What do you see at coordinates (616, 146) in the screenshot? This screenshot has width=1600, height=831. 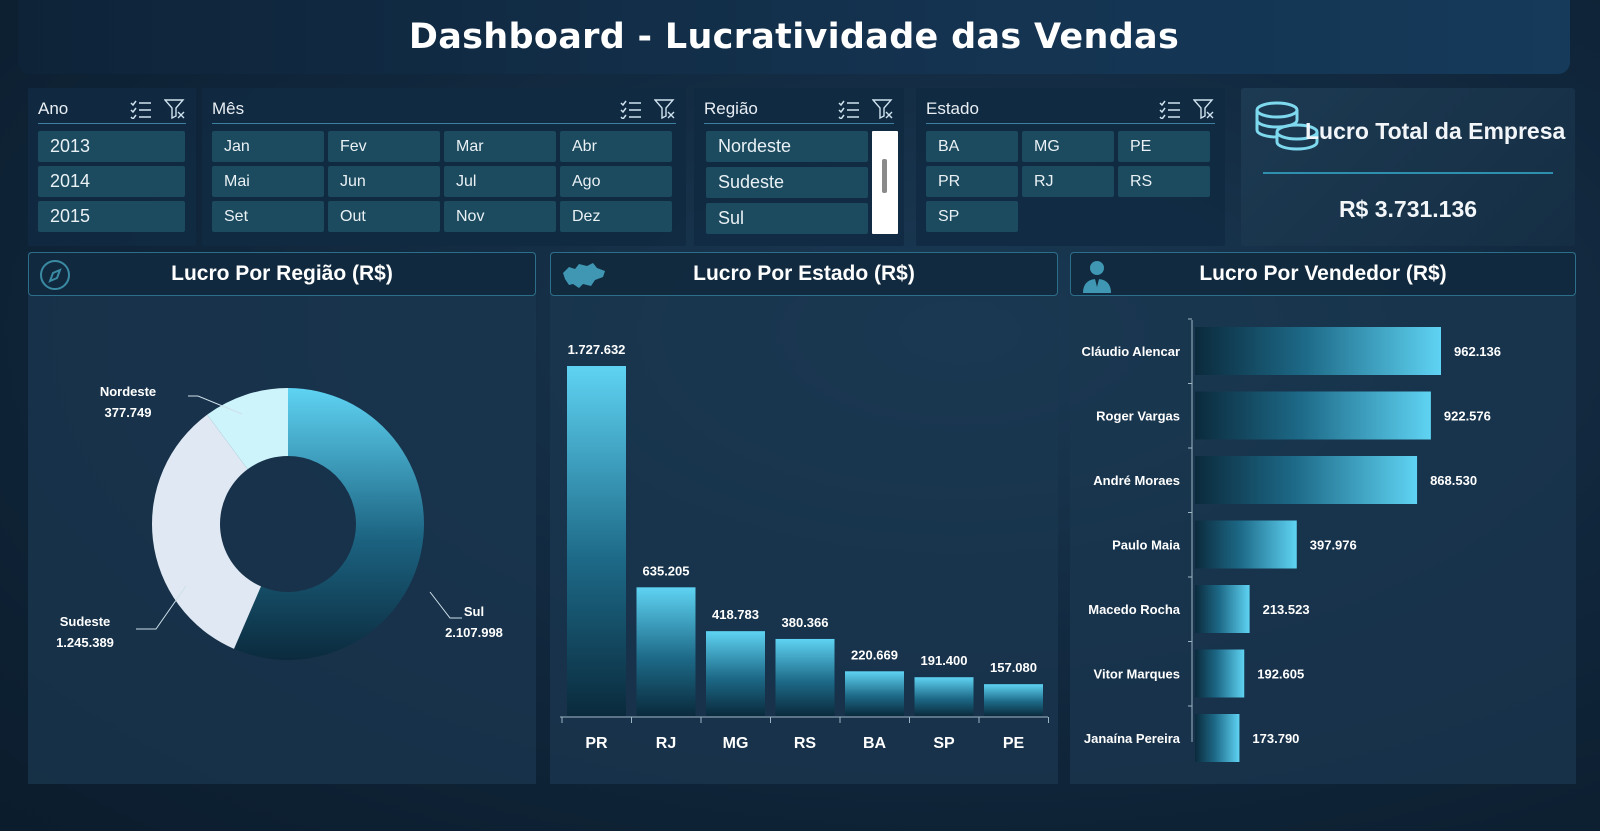 I see `slicer-item-abr: Abr` at bounding box center [616, 146].